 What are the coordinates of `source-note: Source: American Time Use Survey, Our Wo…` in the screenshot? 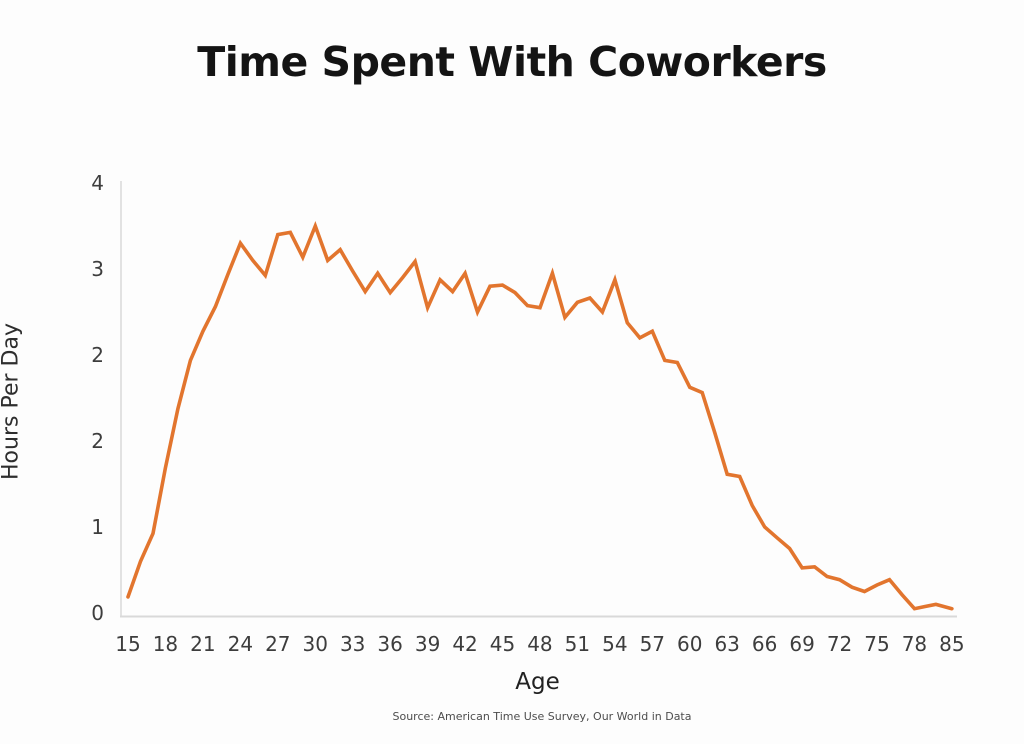 It's located at (542, 716).